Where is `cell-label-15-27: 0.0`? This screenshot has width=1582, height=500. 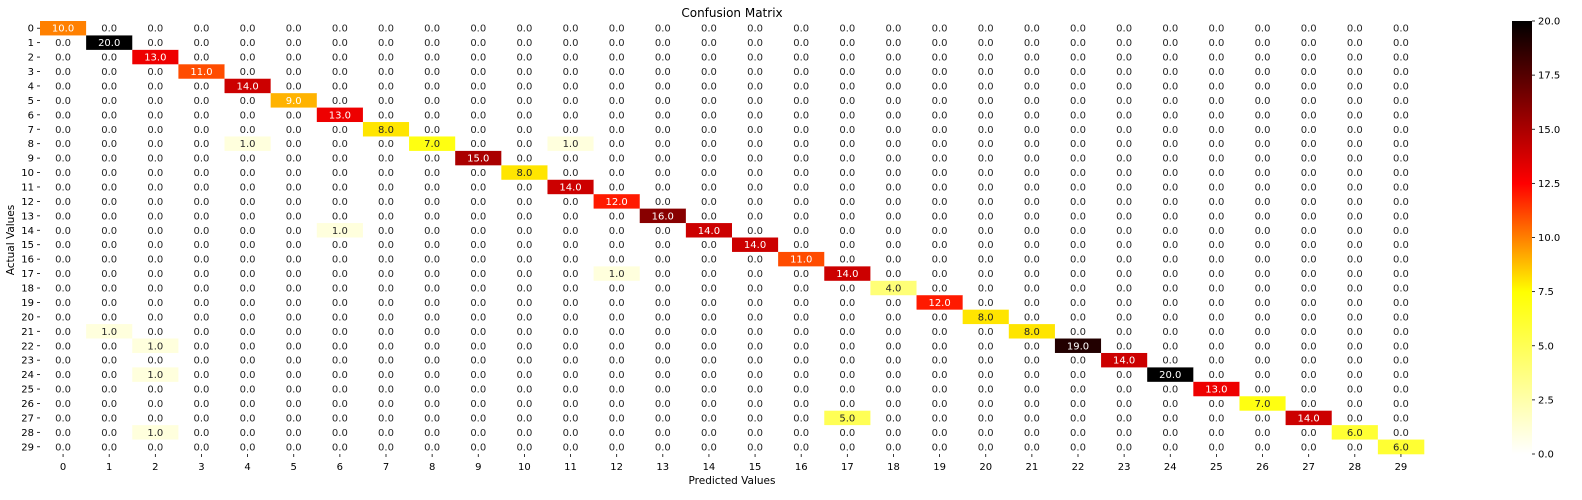
cell-label-15-27: 0.0 is located at coordinates (1309, 245).